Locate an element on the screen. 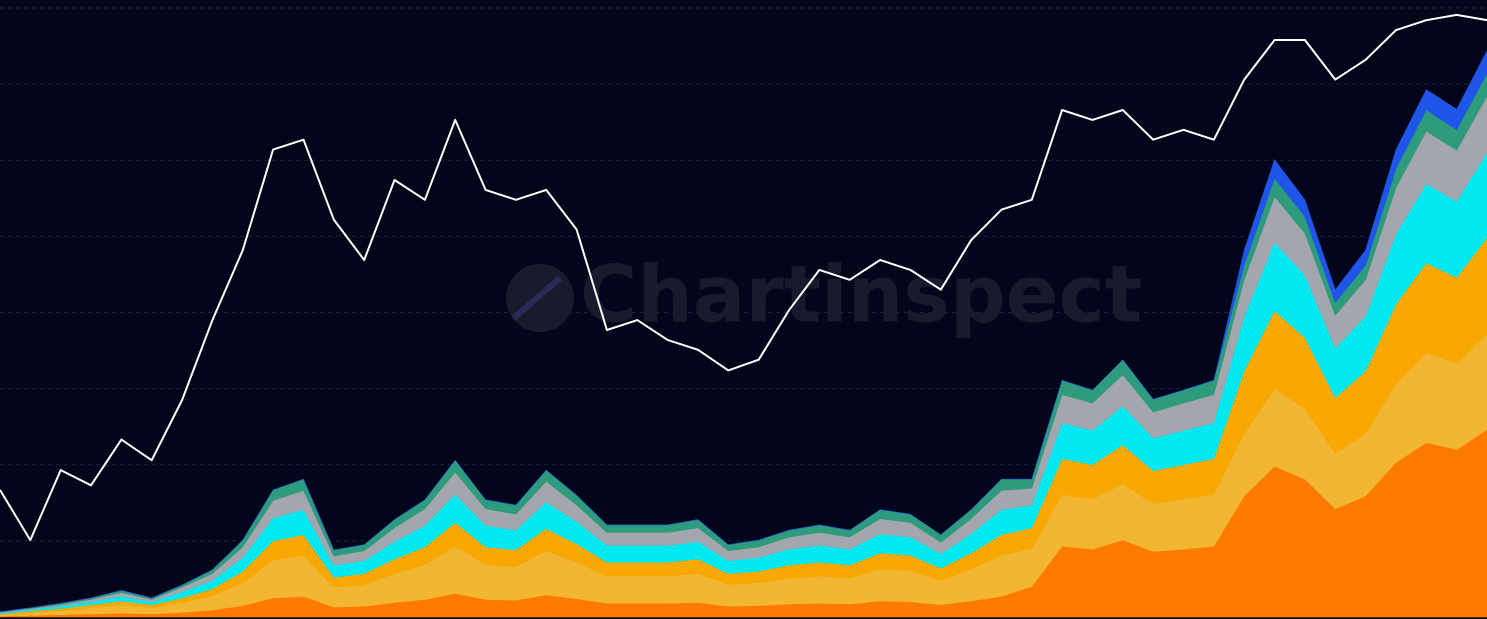 Image resolution: width=1487 pixels, height=619 pixels. watermark: Chartinspect is located at coordinates (824, 295).